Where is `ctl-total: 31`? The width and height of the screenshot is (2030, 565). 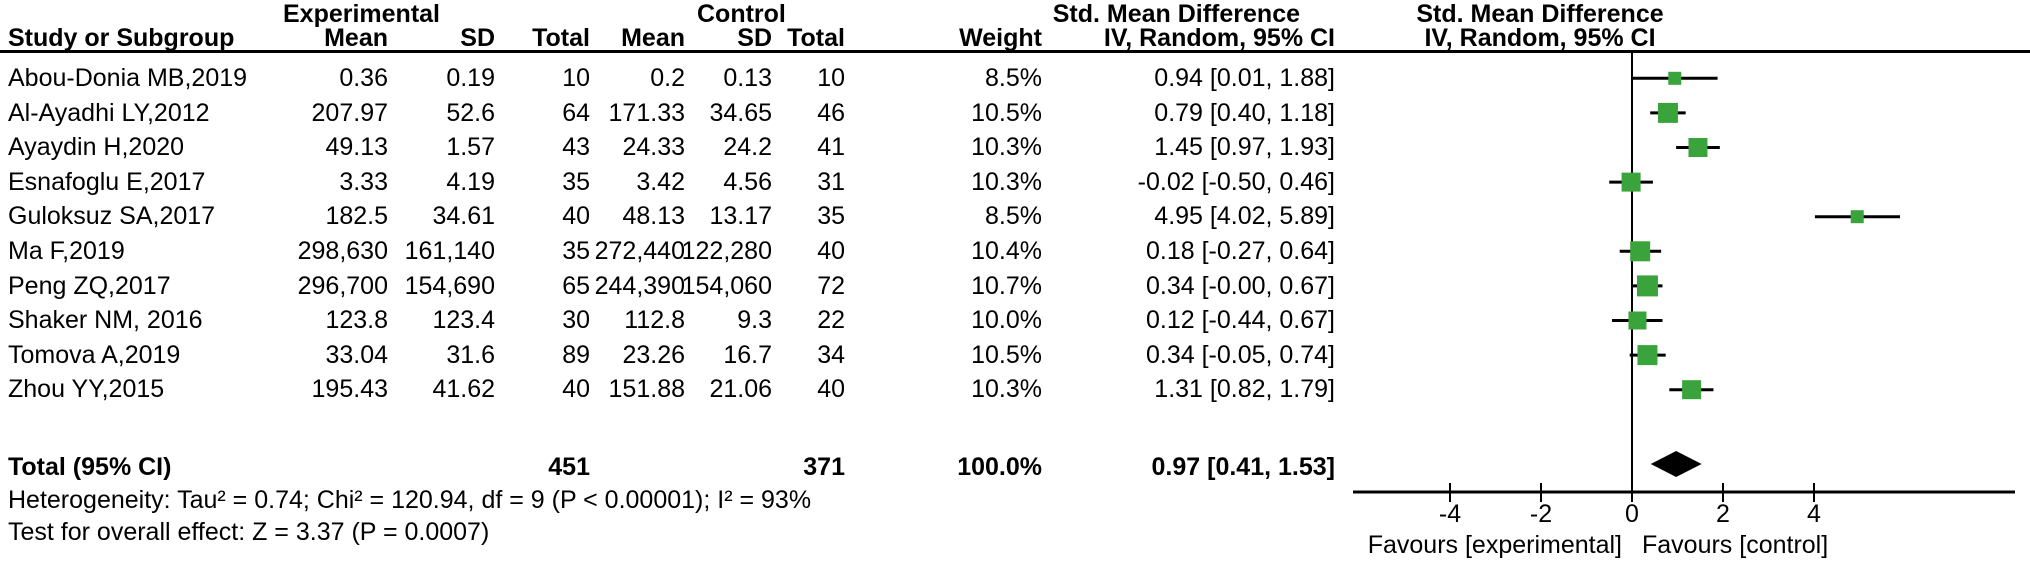 ctl-total: 31 is located at coordinates (831, 181).